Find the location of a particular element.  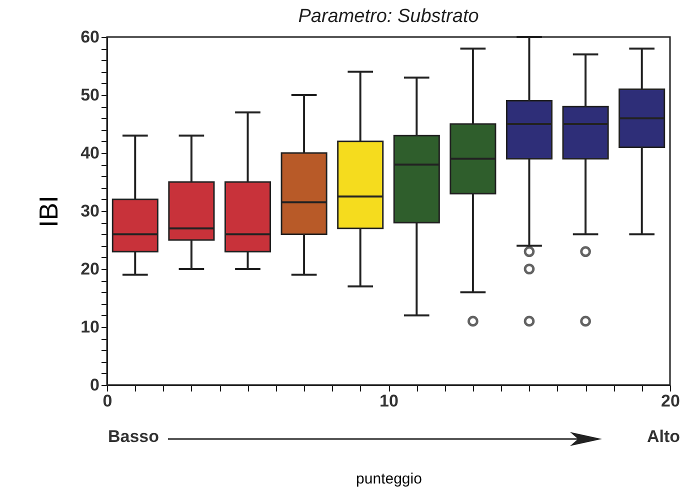

x-tick-label: 10 is located at coordinates (389, 401).